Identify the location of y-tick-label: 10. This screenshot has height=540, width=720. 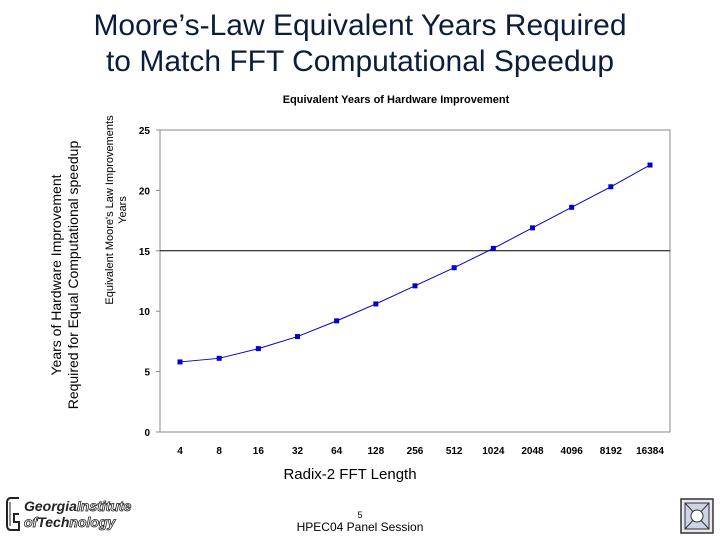
(145, 312).